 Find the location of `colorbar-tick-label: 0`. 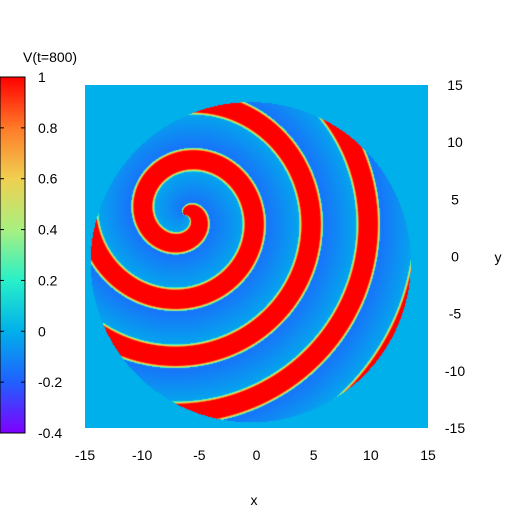

colorbar-tick-label: 0 is located at coordinates (42, 331).